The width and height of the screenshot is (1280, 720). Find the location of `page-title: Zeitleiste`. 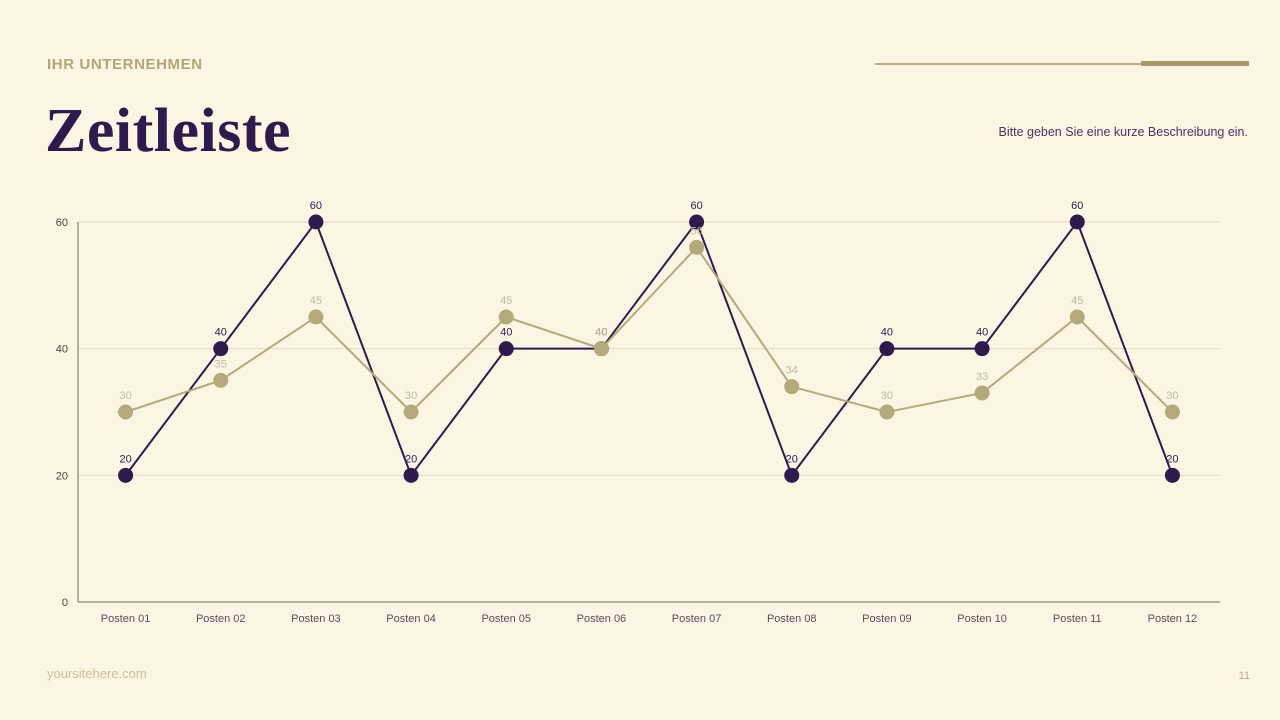

page-title: Zeitleiste is located at coordinates (168, 131).